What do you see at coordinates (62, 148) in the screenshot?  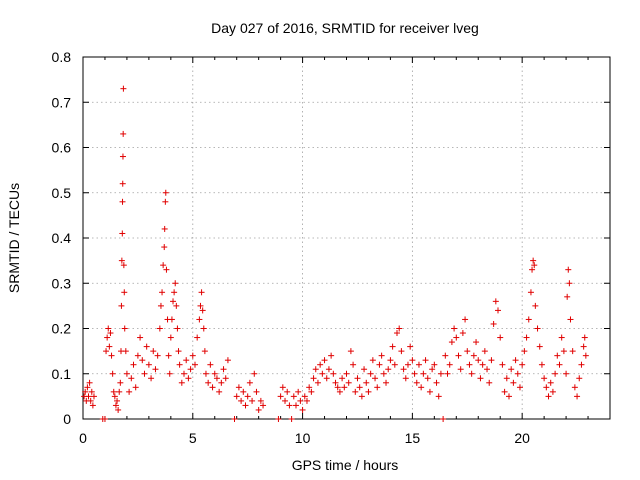 I see `y-tick-label: 0.6` at bounding box center [62, 148].